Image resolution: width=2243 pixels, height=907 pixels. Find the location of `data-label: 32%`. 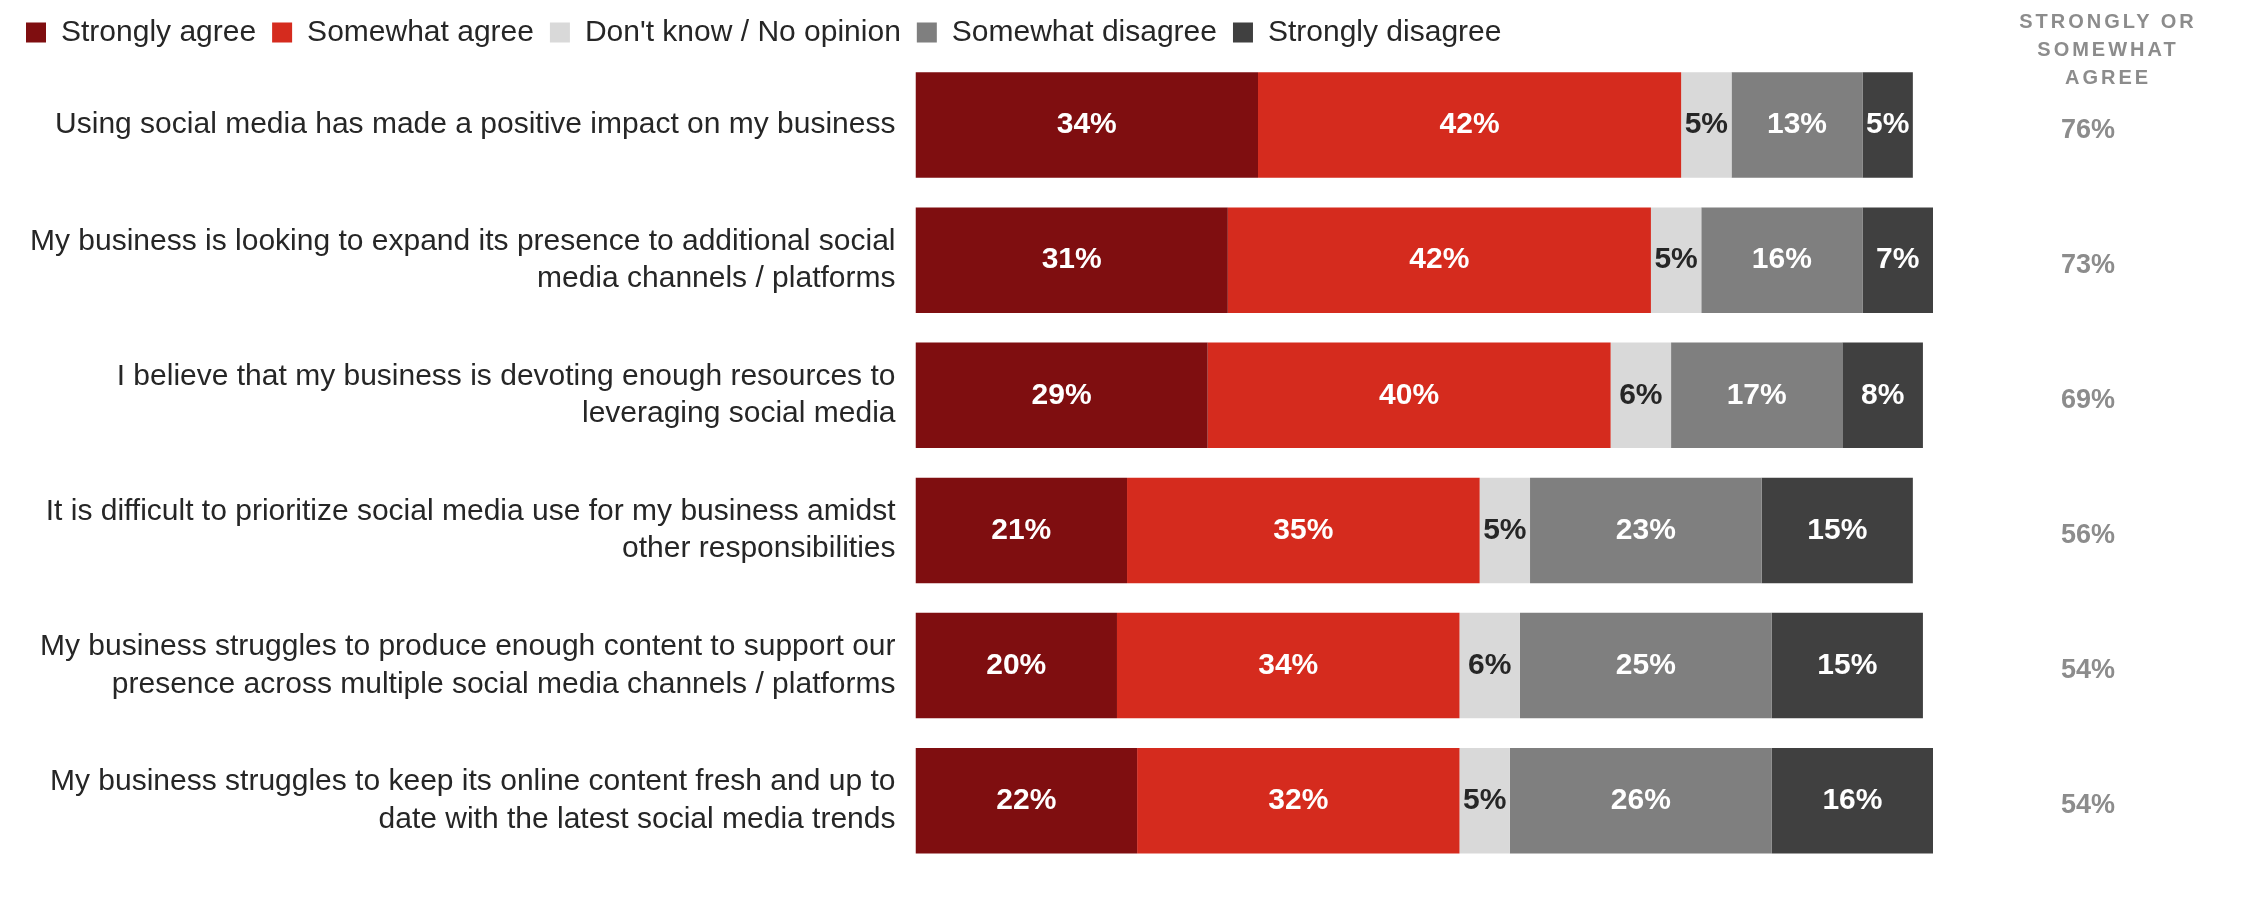

data-label: 32% is located at coordinates (1298, 798).